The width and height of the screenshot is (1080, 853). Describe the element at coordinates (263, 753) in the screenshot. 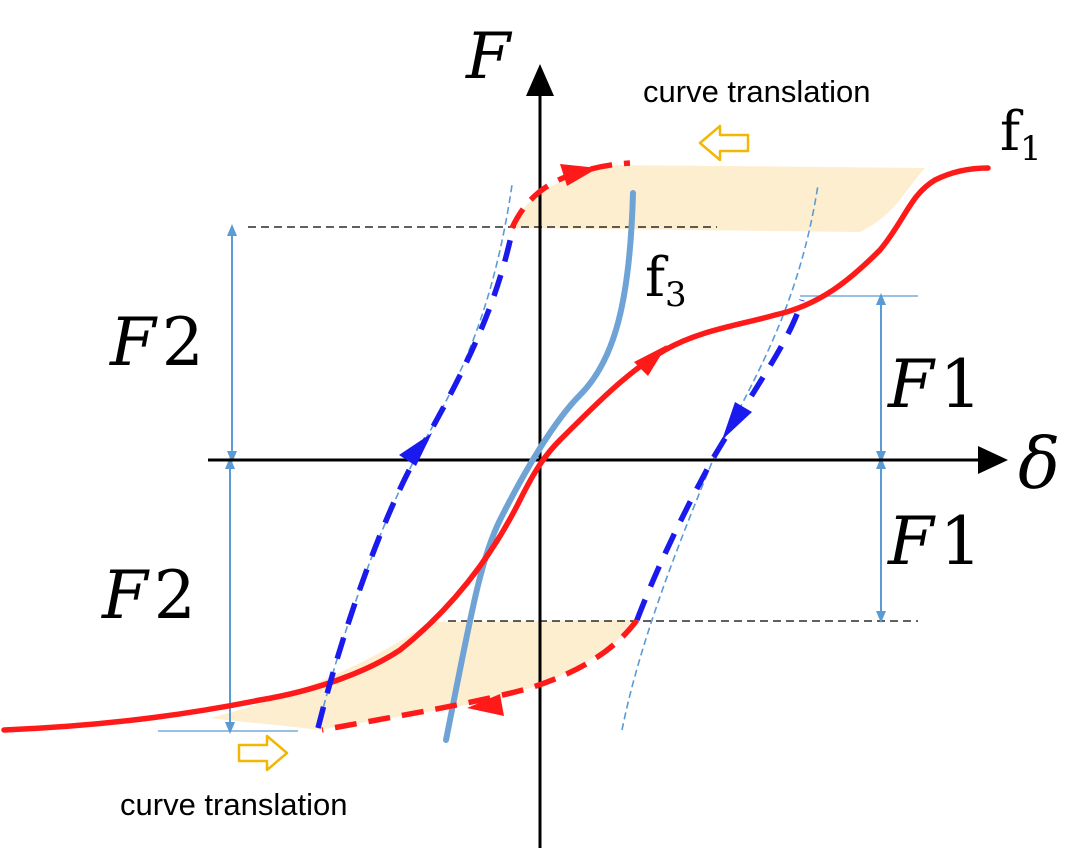

I see `translation-arrow-right-icon` at that location.